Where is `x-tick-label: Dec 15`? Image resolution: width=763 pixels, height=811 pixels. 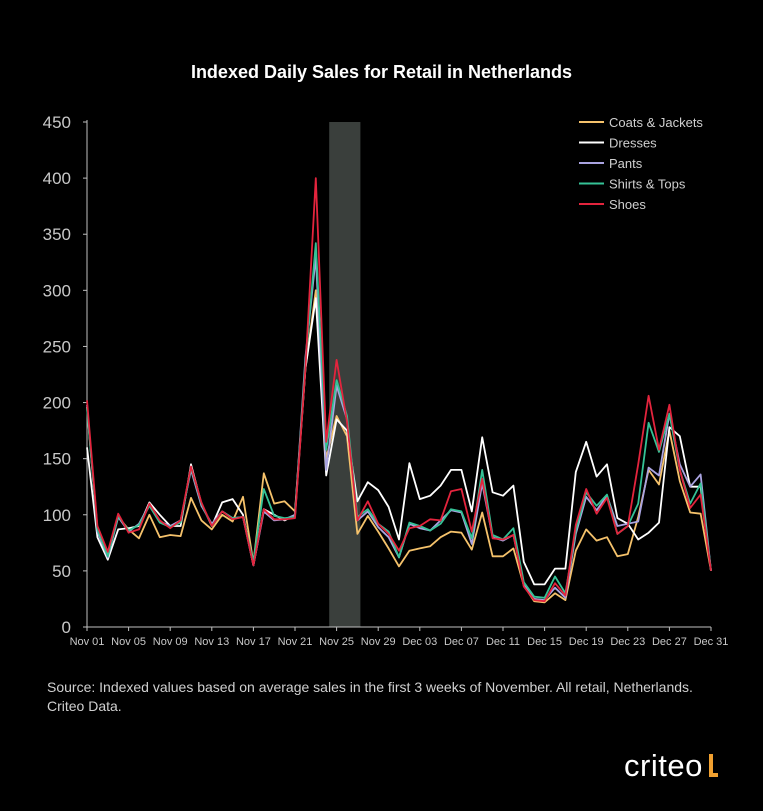
x-tick-label: Dec 15 is located at coordinates (544, 642).